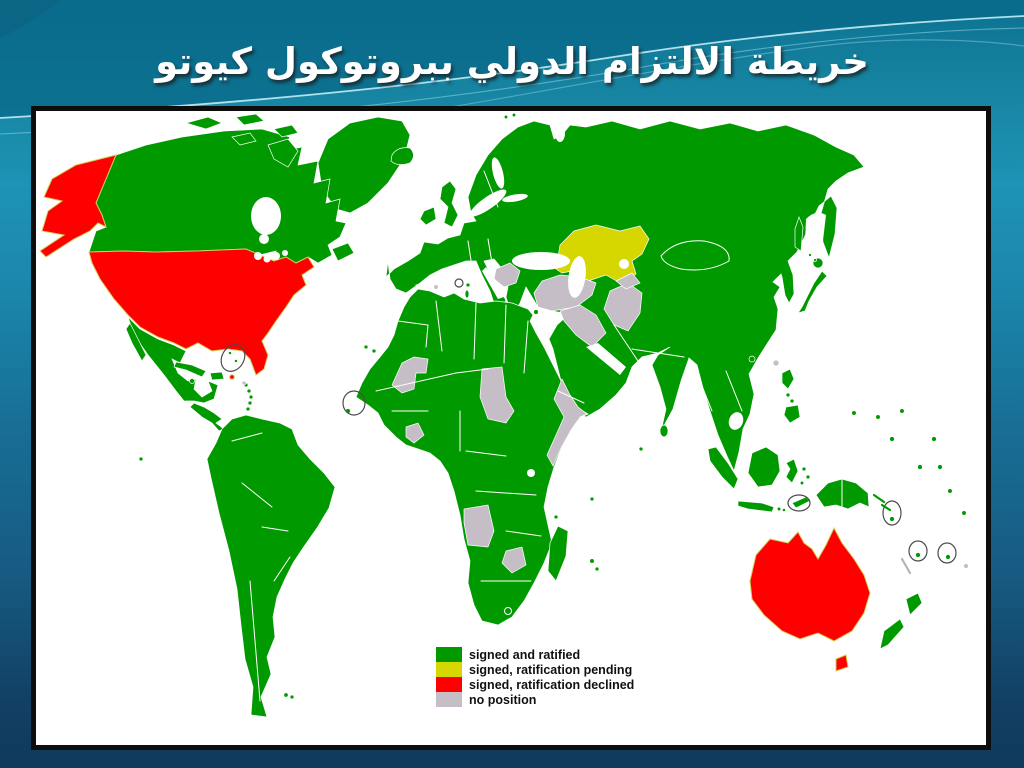 This screenshot has width=1024, height=768. I want to click on legend-row-declined: signed, ratification declined, so click(535, 684).